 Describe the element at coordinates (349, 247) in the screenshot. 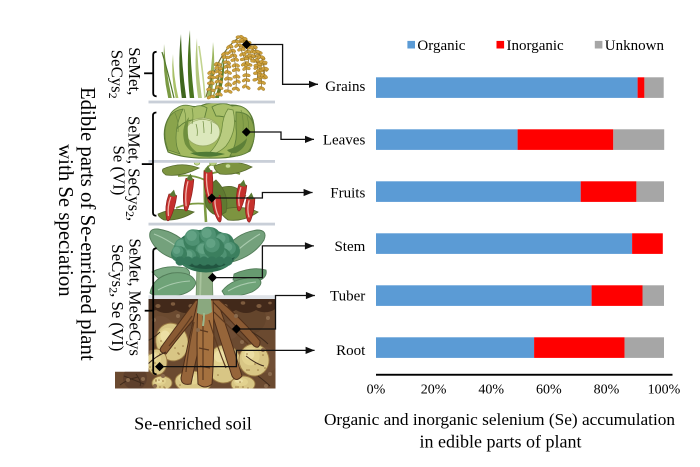

I see `svg-text: Stem` at that location.